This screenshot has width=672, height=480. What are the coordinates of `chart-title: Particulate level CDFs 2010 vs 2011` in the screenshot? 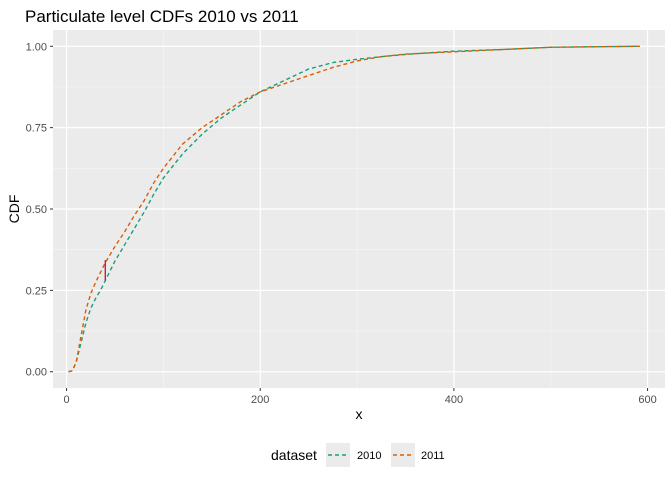 It's located at (162, 16).